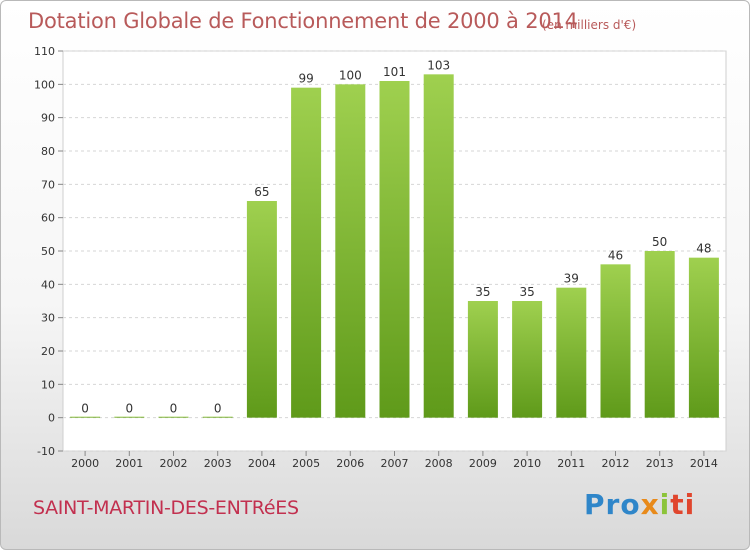  Describe the element at coordinates (571, 463) in the screenshot. I see `x-tick-label-2011: 2011` at that location.